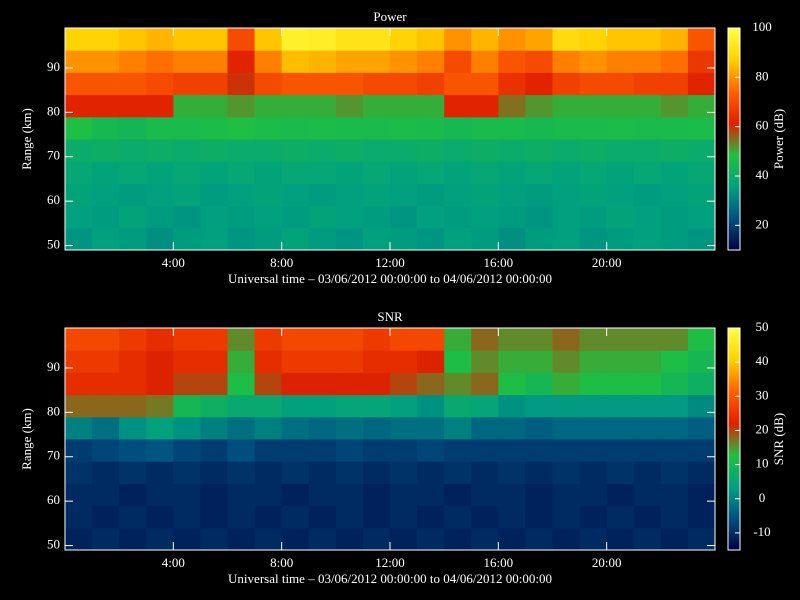 This screenshot has height=600, width=800. What do you see at coordinates (53, 244) in the screenshot?
I see `y-tick-label: 50` at bounding box center [53, 244].